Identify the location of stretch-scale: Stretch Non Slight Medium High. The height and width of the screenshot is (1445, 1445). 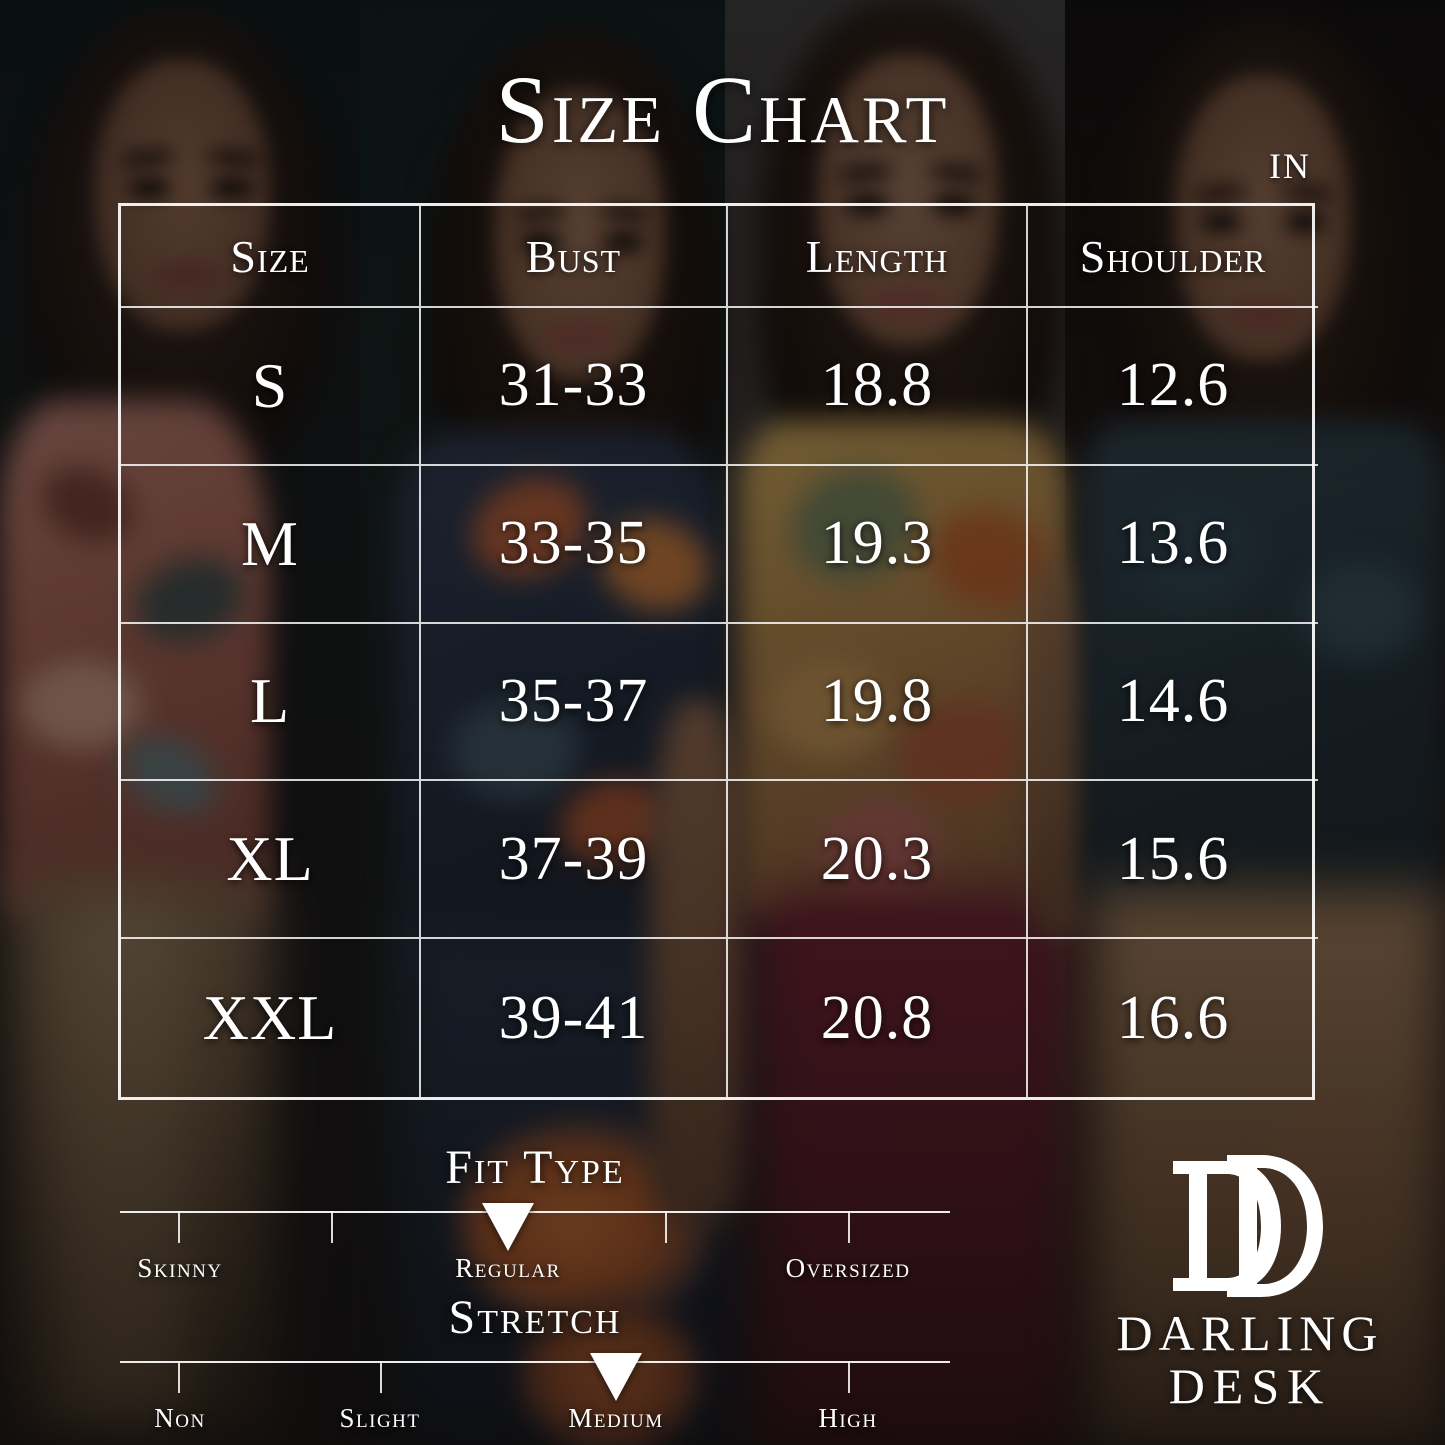
(535, 1366).